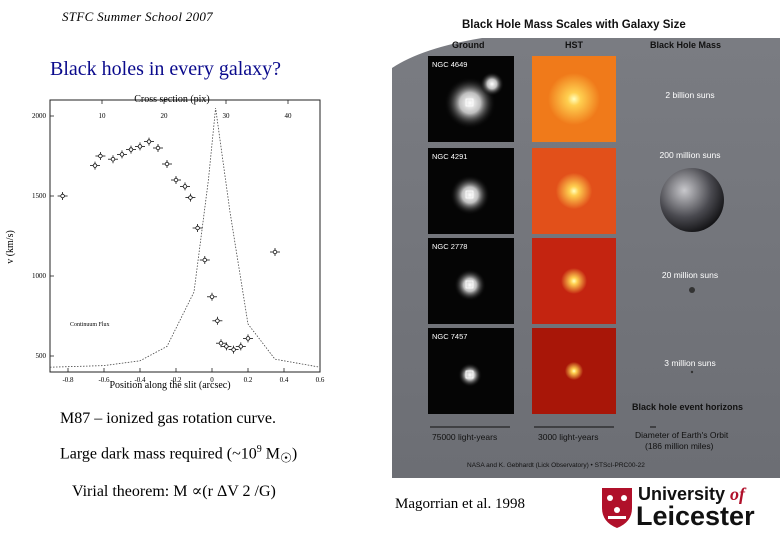 The image size is (780, 540). What do you see at coordinates (166, 69) in the screenshot?
I see `slide-title: Black holes in every galaxy?` at bounding box center [166, 69].